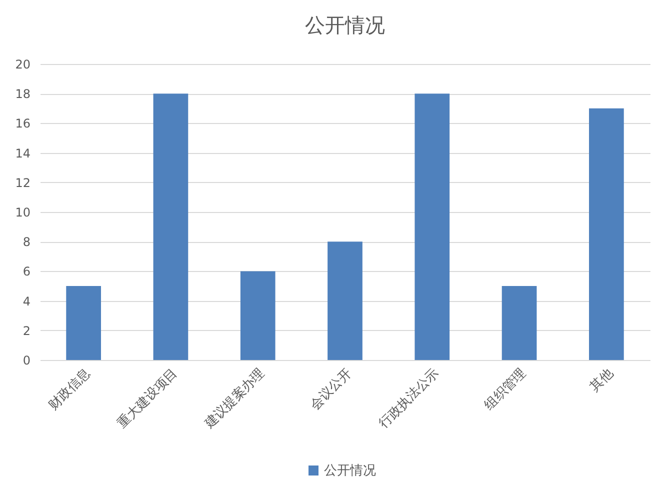 Image resolution: width=668 pixels, height=502 pixels. What do you see at coordinates (22, 183) in the screenshot?
I see `y-tick-label: 12` at bounding box center [22, 183].